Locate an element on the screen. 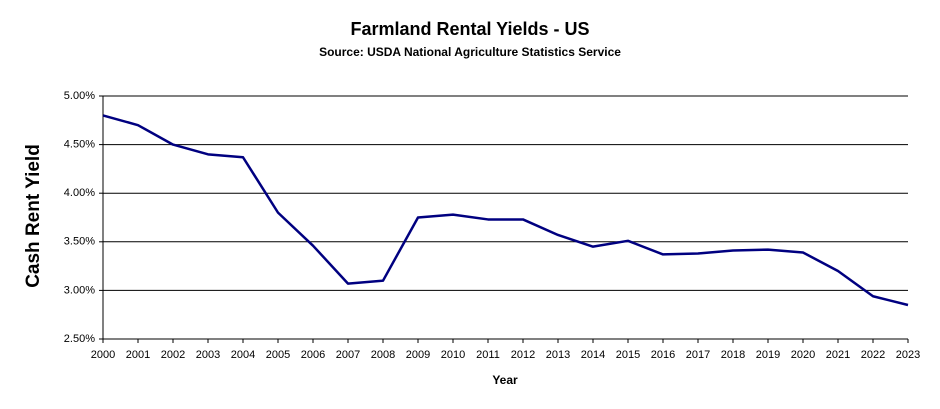 This screenshot has width=940, height=409. y-tick-label: 4.00% is located at coordinates (79, 193).